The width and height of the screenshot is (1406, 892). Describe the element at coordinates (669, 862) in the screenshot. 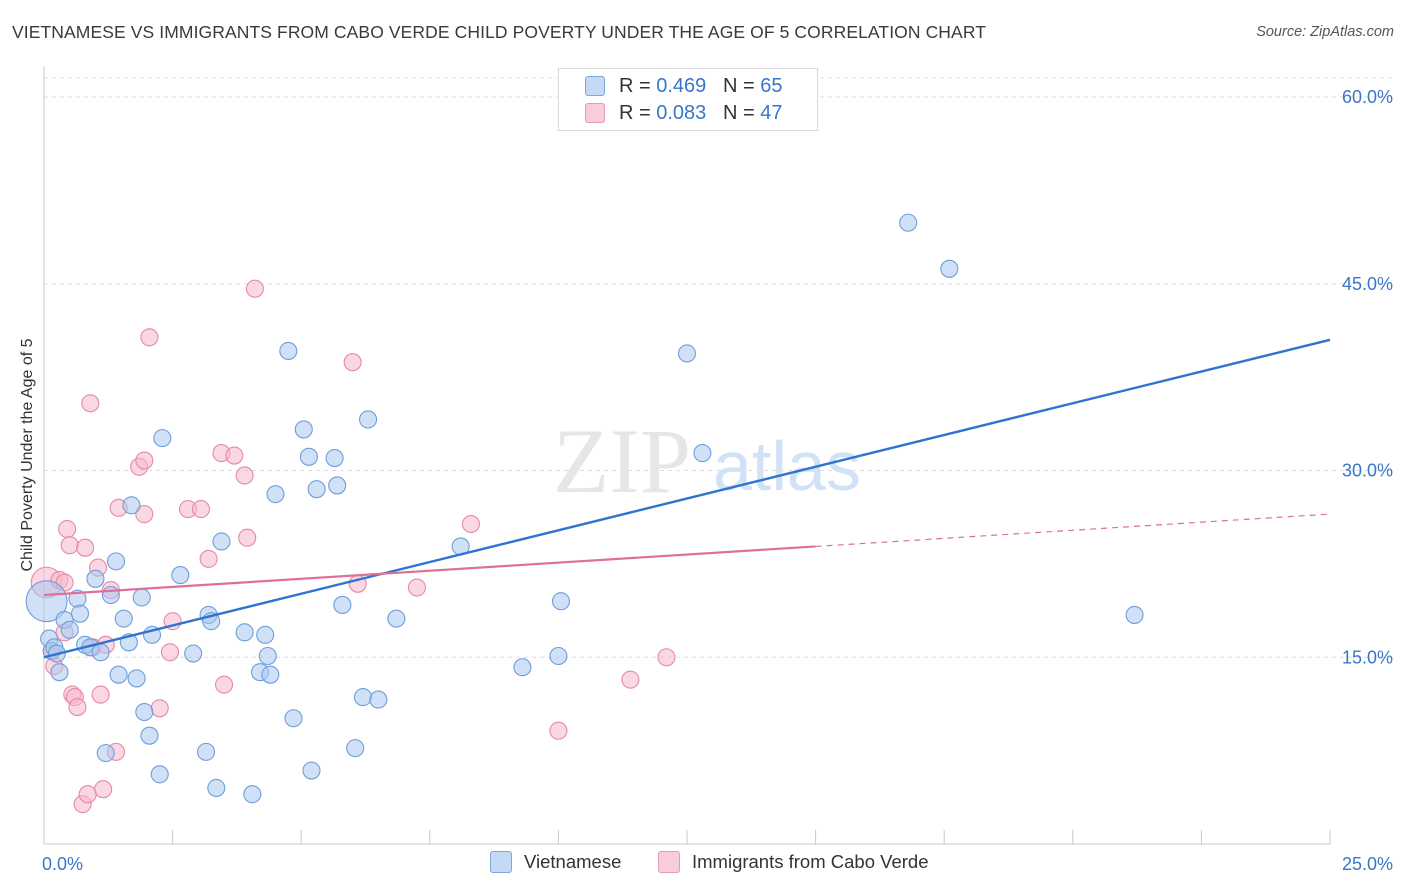

I see `legend-swatch-cabo-verde` at that location.